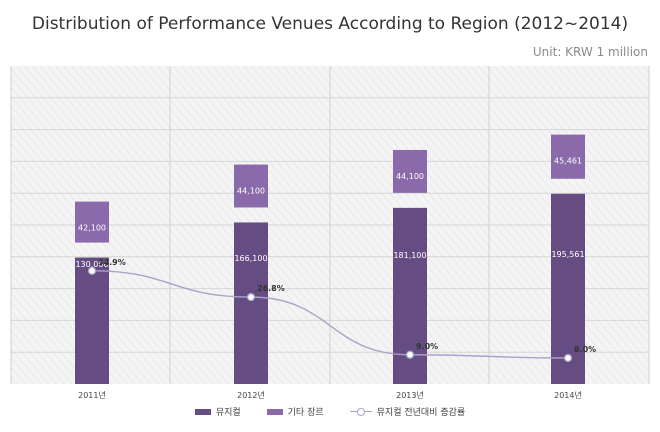  What do you see at coordinates (409, 255) in the screenshot?
I see `data-label-musical: 181,100` at bounding box center [409, 255].